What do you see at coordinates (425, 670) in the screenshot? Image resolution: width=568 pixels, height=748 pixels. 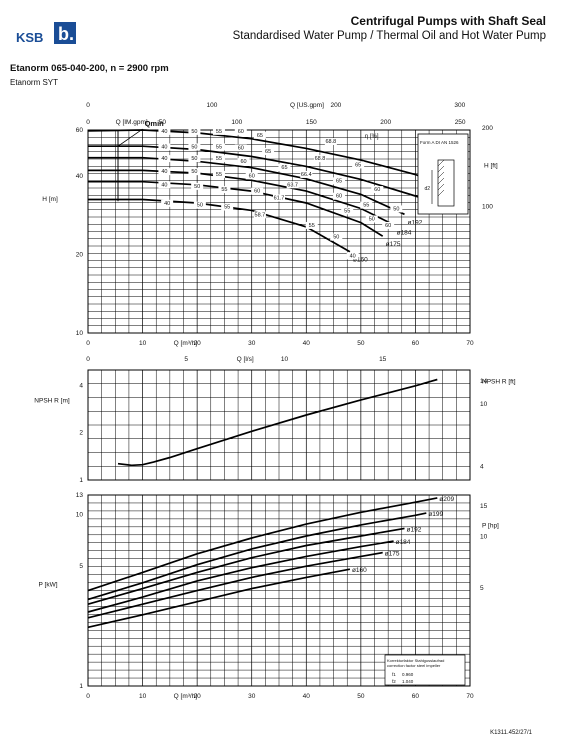 I see `note-frame` at bounding box center [425, 670].